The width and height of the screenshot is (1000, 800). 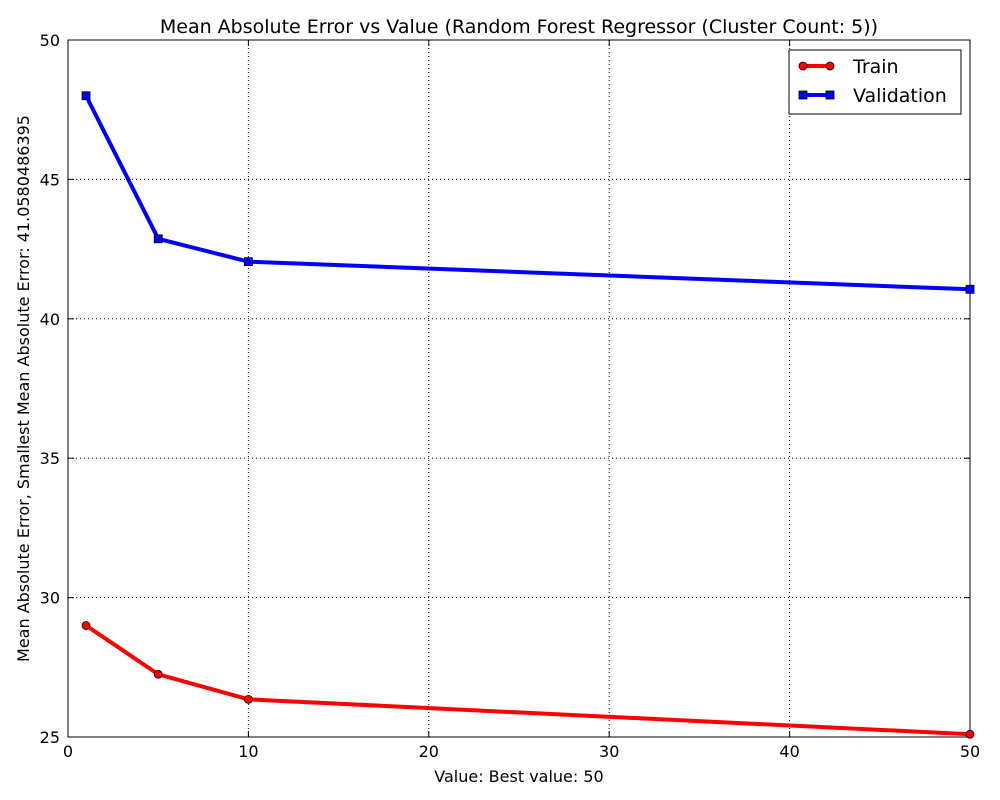 What do you see at coordinates (68, 751) in the screenshot?
I see `x-tick-label: 0` at bounding box center [68, 751].